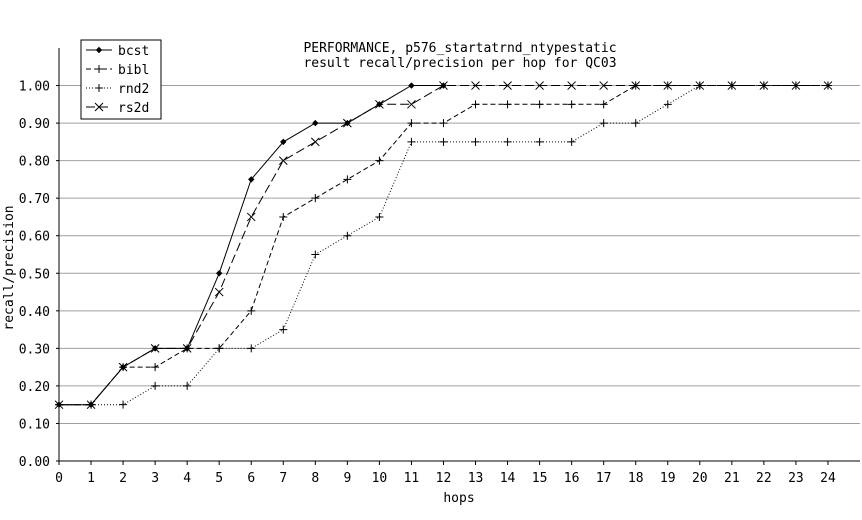 The image size is (862, 520). I want to click on x-tick-label: 24, so click(828, 478).